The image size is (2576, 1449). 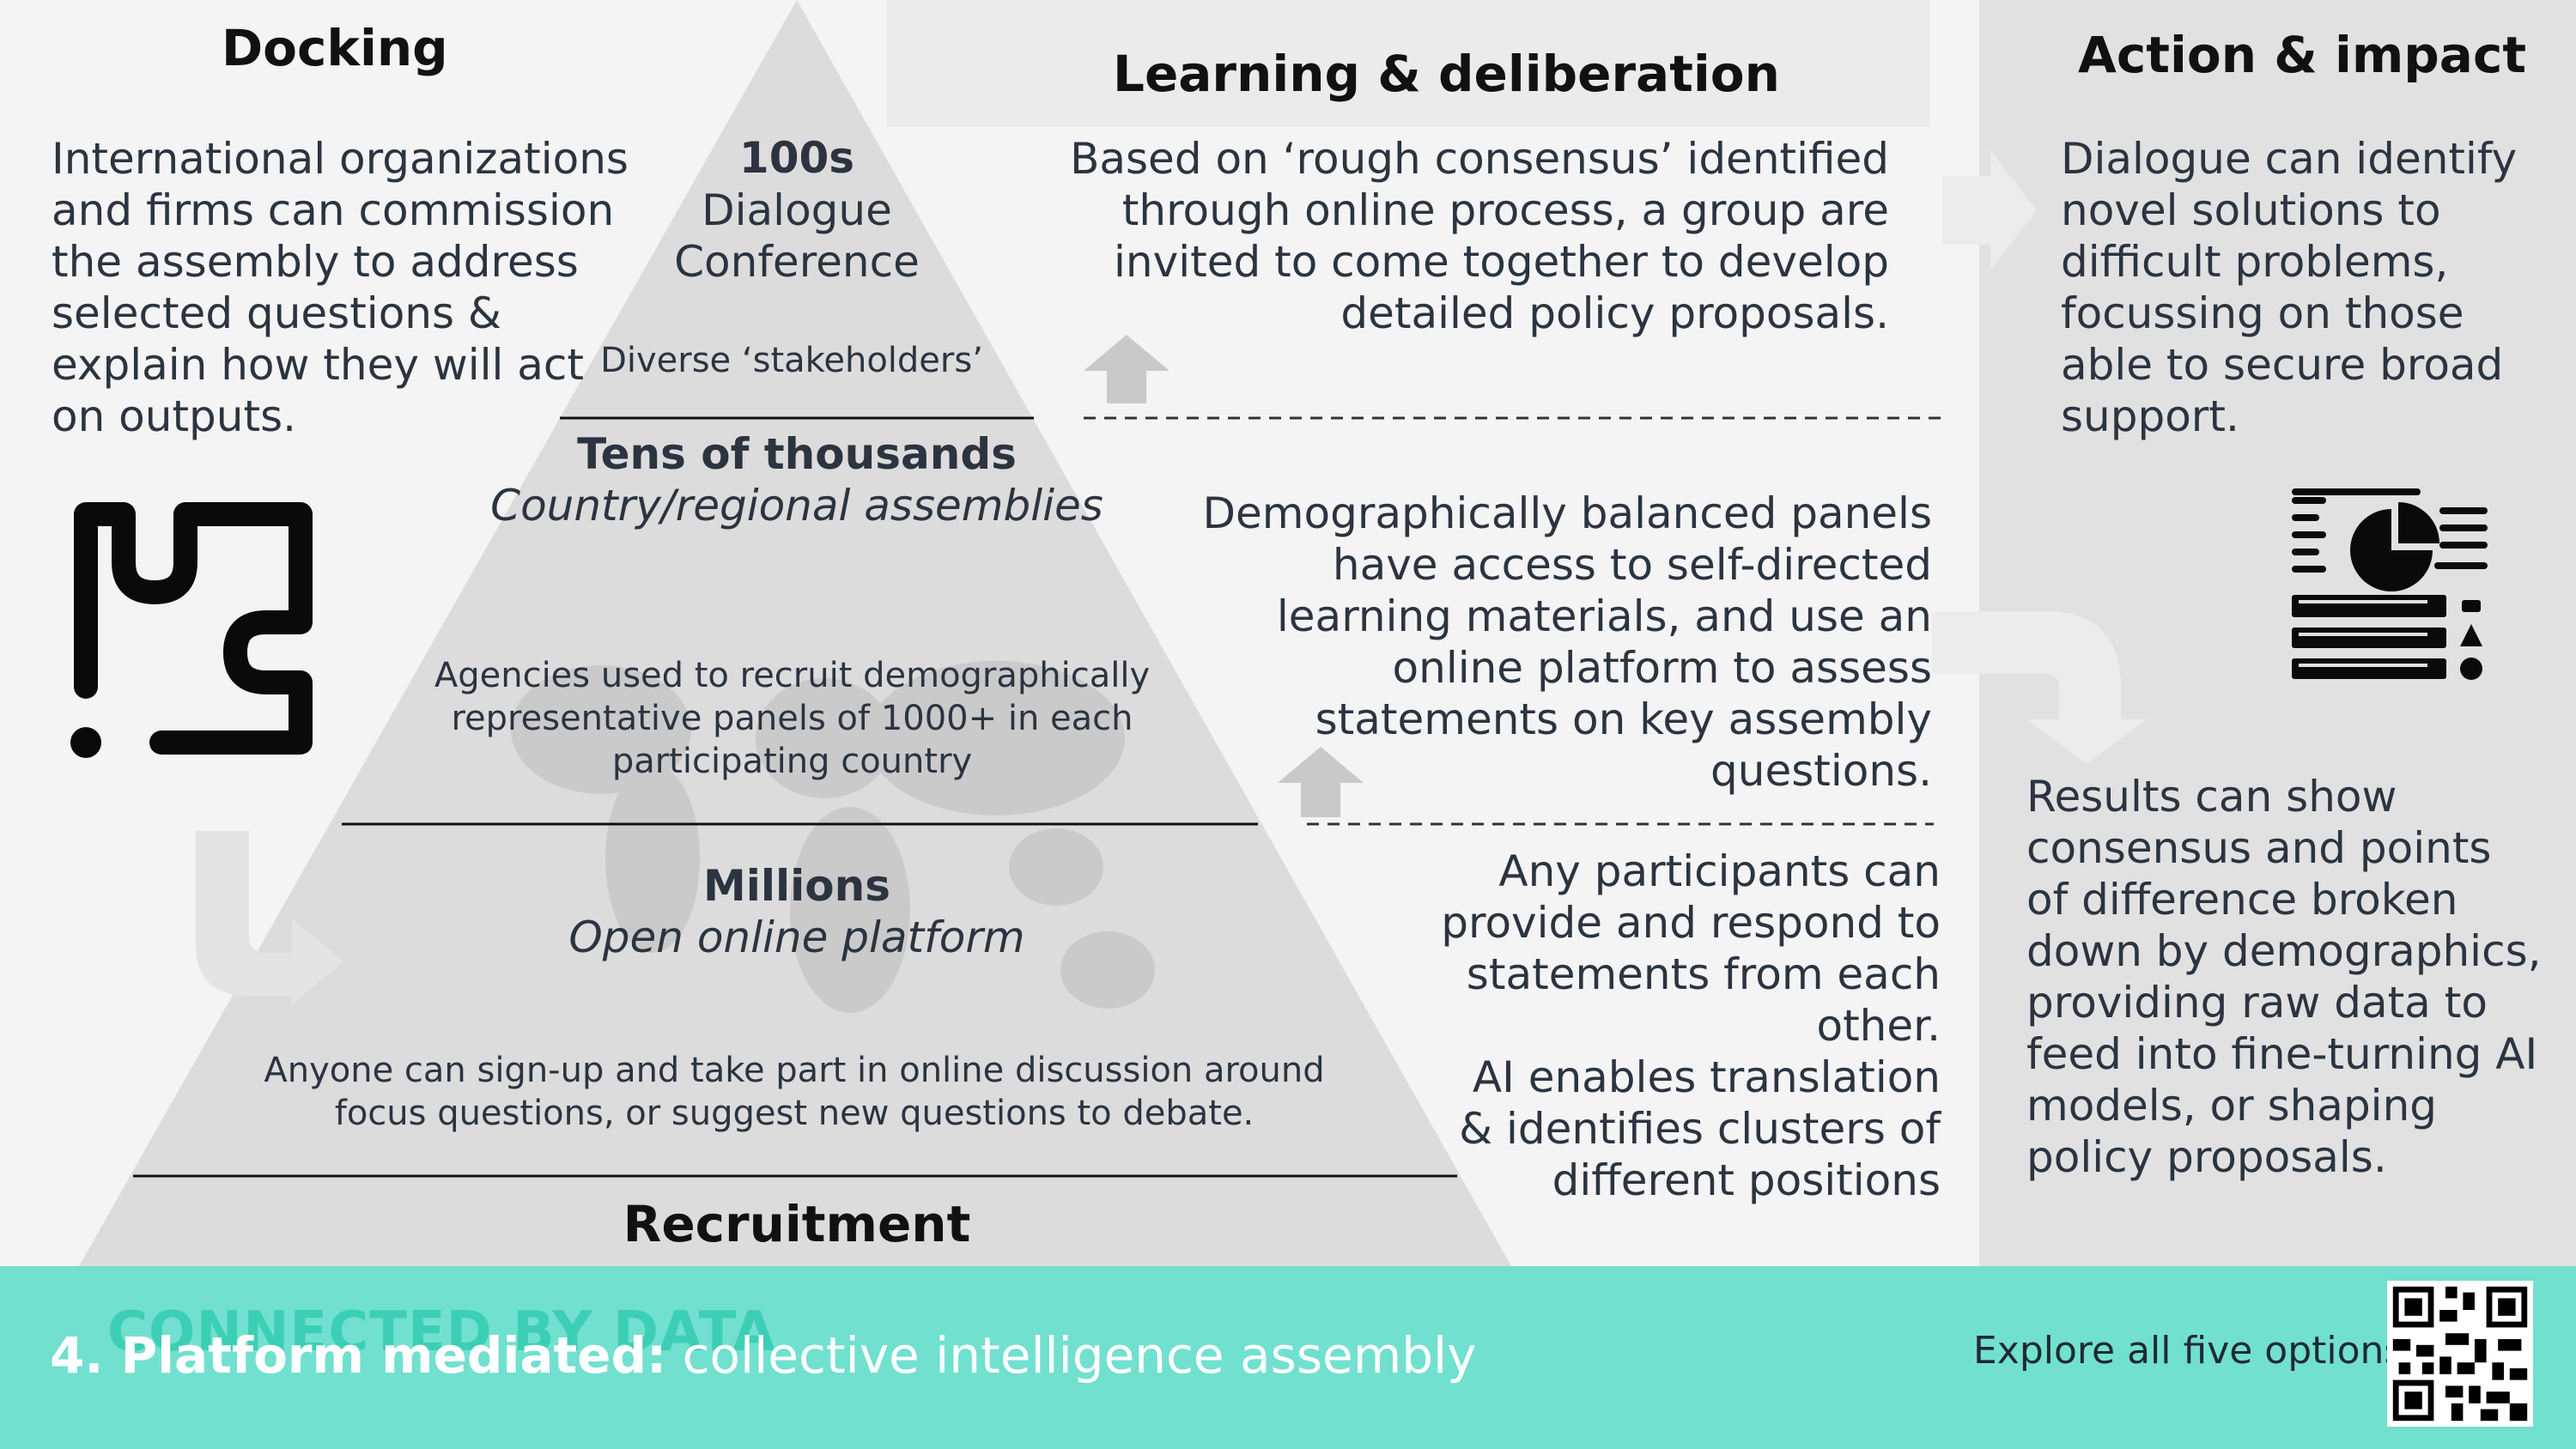 I want to click on pyramid-top-line1: Dialogue, so click(x=797, y=210).